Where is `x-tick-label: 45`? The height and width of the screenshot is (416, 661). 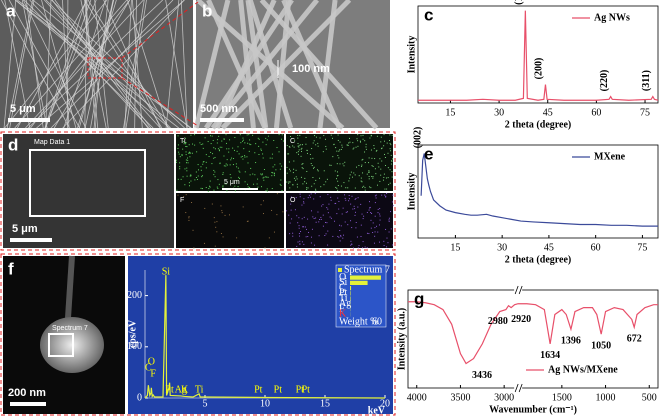 x-tick-label: 45 is located at coordinates (549, 247).